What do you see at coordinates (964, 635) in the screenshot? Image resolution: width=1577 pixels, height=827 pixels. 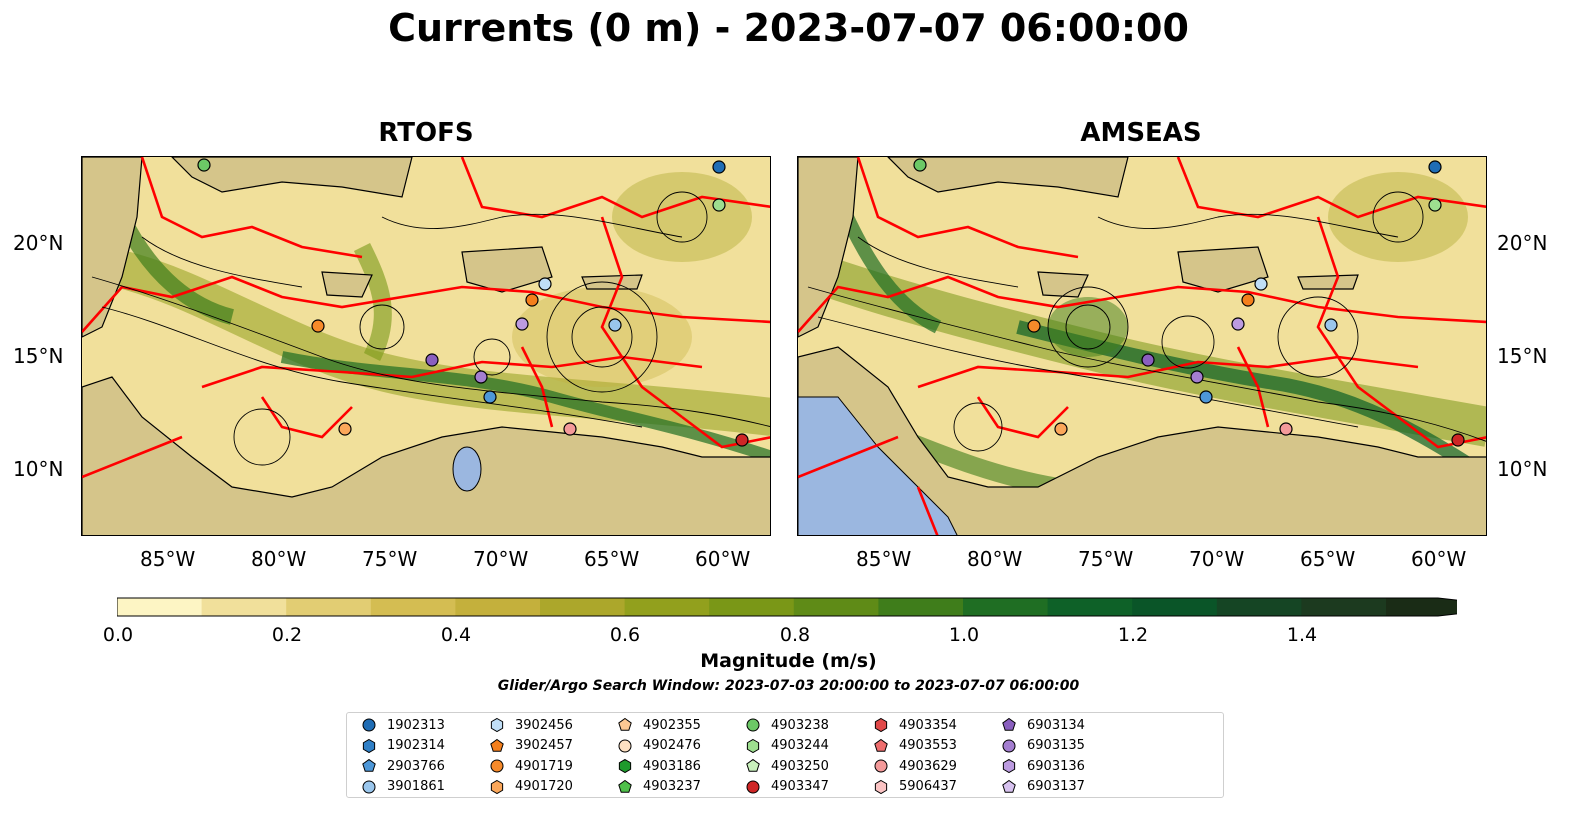 I see `colorbar-tick: 1.0` at bounding box center [964, 635].